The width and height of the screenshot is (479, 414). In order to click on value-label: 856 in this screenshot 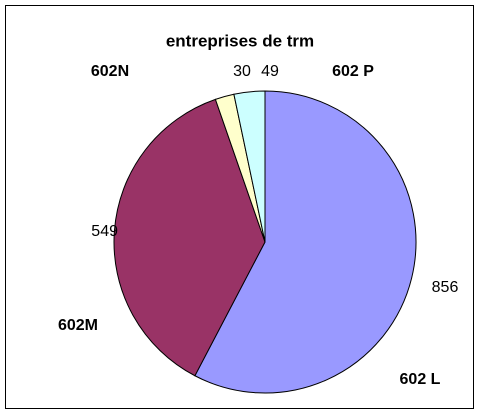, I will do `click(445, 287)`.